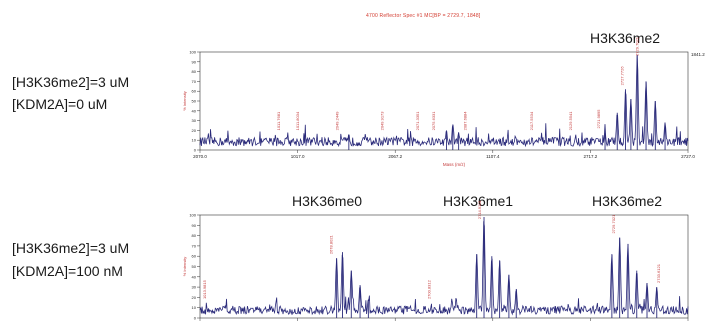 Image resolution: width=710 pixels, height=322 pixels. I want to click on spectrum-2-peak-label-h3k36me1: H3K36me1, so click(478, 201).